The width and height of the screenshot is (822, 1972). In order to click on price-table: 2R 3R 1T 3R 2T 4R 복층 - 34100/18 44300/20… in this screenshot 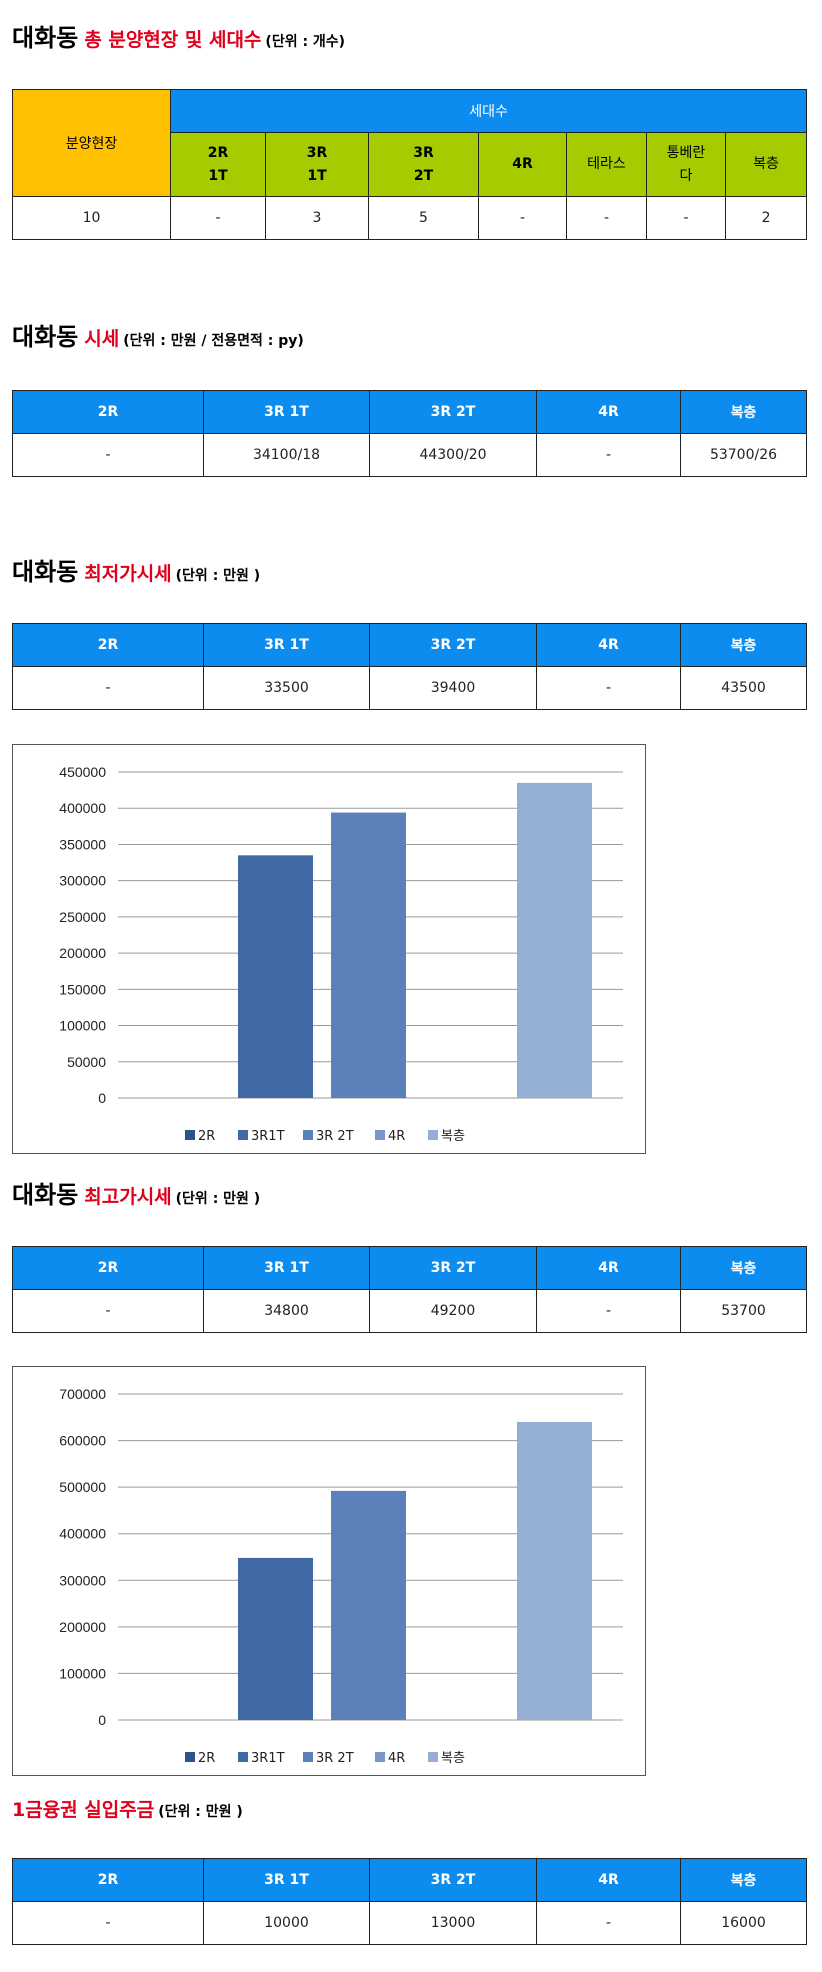, I will do `click(409, 433)`.